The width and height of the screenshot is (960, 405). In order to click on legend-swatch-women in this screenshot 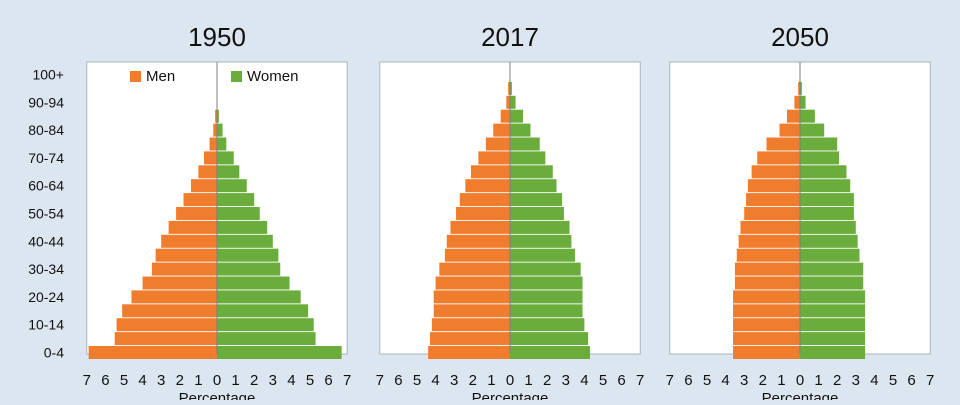, I will do `click(236, 76)`.